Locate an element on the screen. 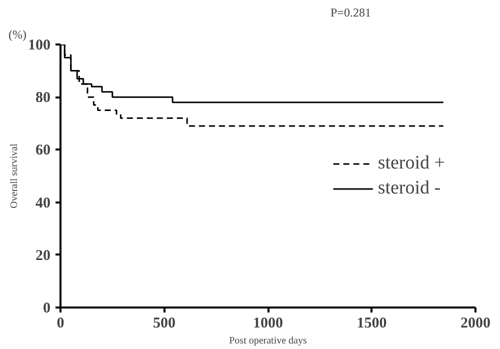 Image resolution: width=500 pixels, height=349 pixels. x-tick-label: 2000 is located at coordinates (475, 324).